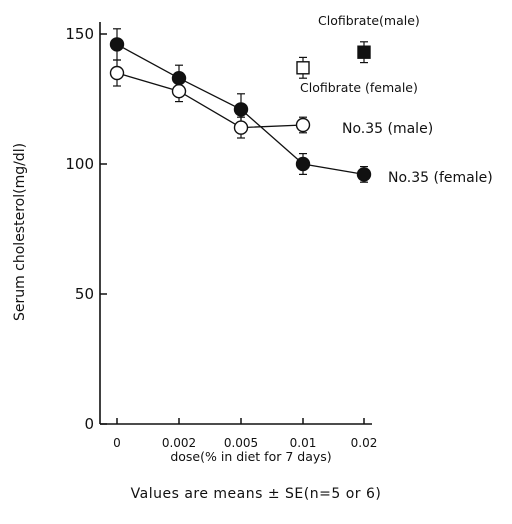  I want to click on x-tick-label: 0.02, so click(364, 443).